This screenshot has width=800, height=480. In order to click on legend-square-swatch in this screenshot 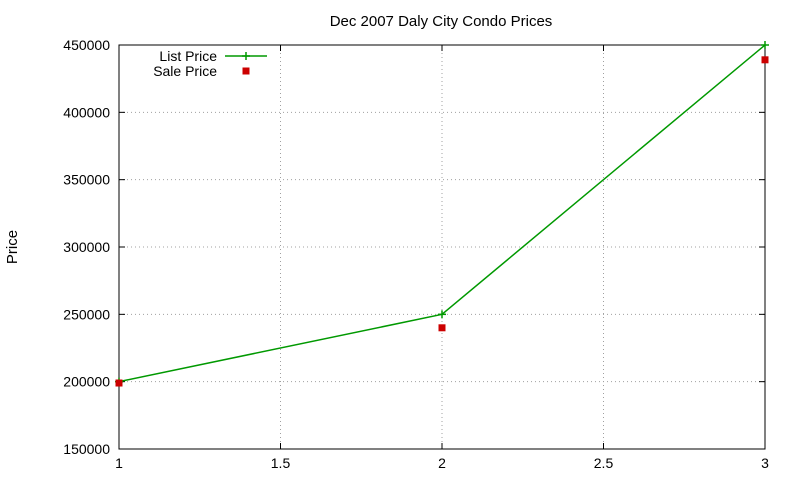, I will do `click(246, 71)`.